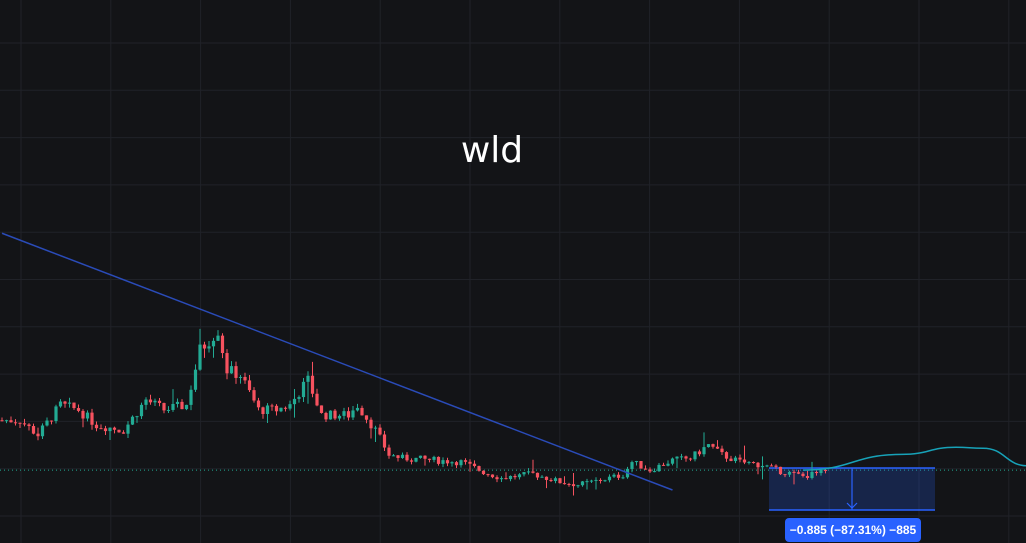 This screenshot has width=1026, height=543. What do you see at coordinates (492, 150) in the screenshot?
I see `chart-title: wld` at bounding box center [492, 150].